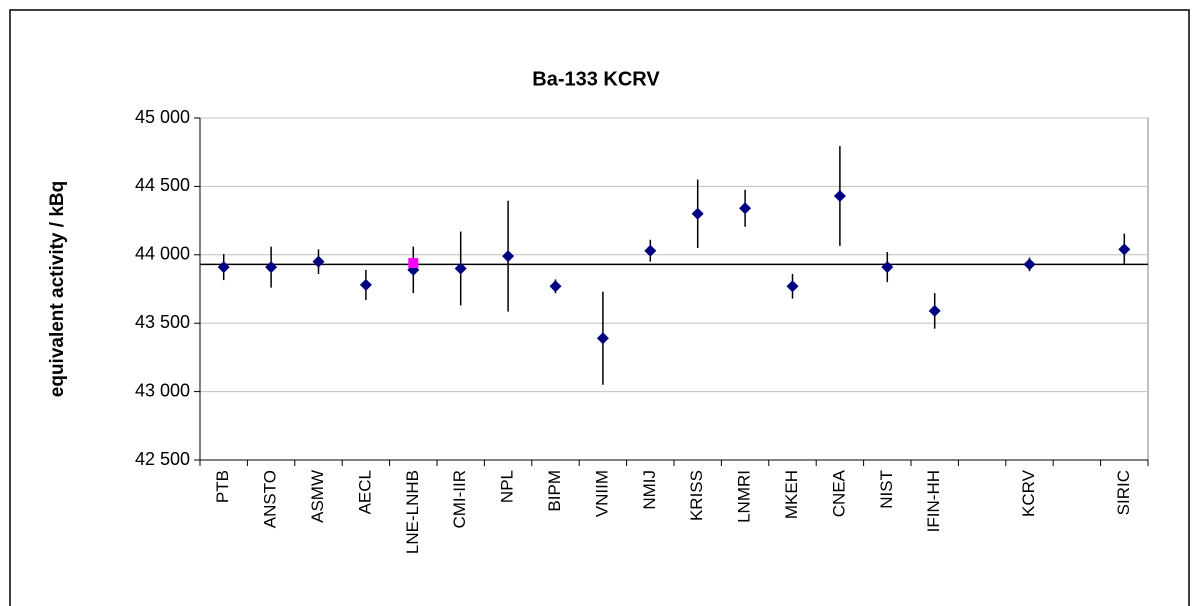 Image resolution: width=1192 pixels, height=606 pixels. Describe the element at coordinates (270, 499) in the screenshot. I see `x-tick-label: ANSTO` at that location.